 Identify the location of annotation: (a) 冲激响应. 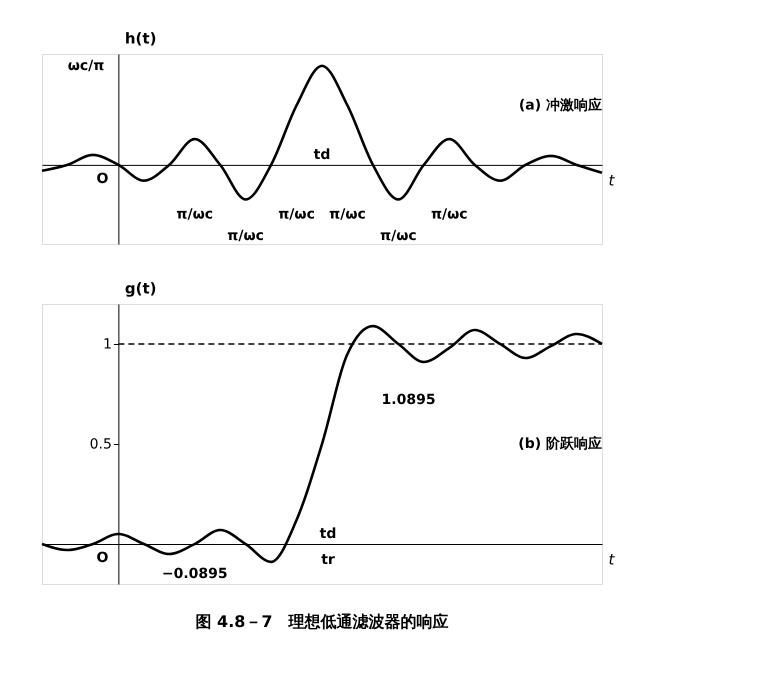
(560, 105).